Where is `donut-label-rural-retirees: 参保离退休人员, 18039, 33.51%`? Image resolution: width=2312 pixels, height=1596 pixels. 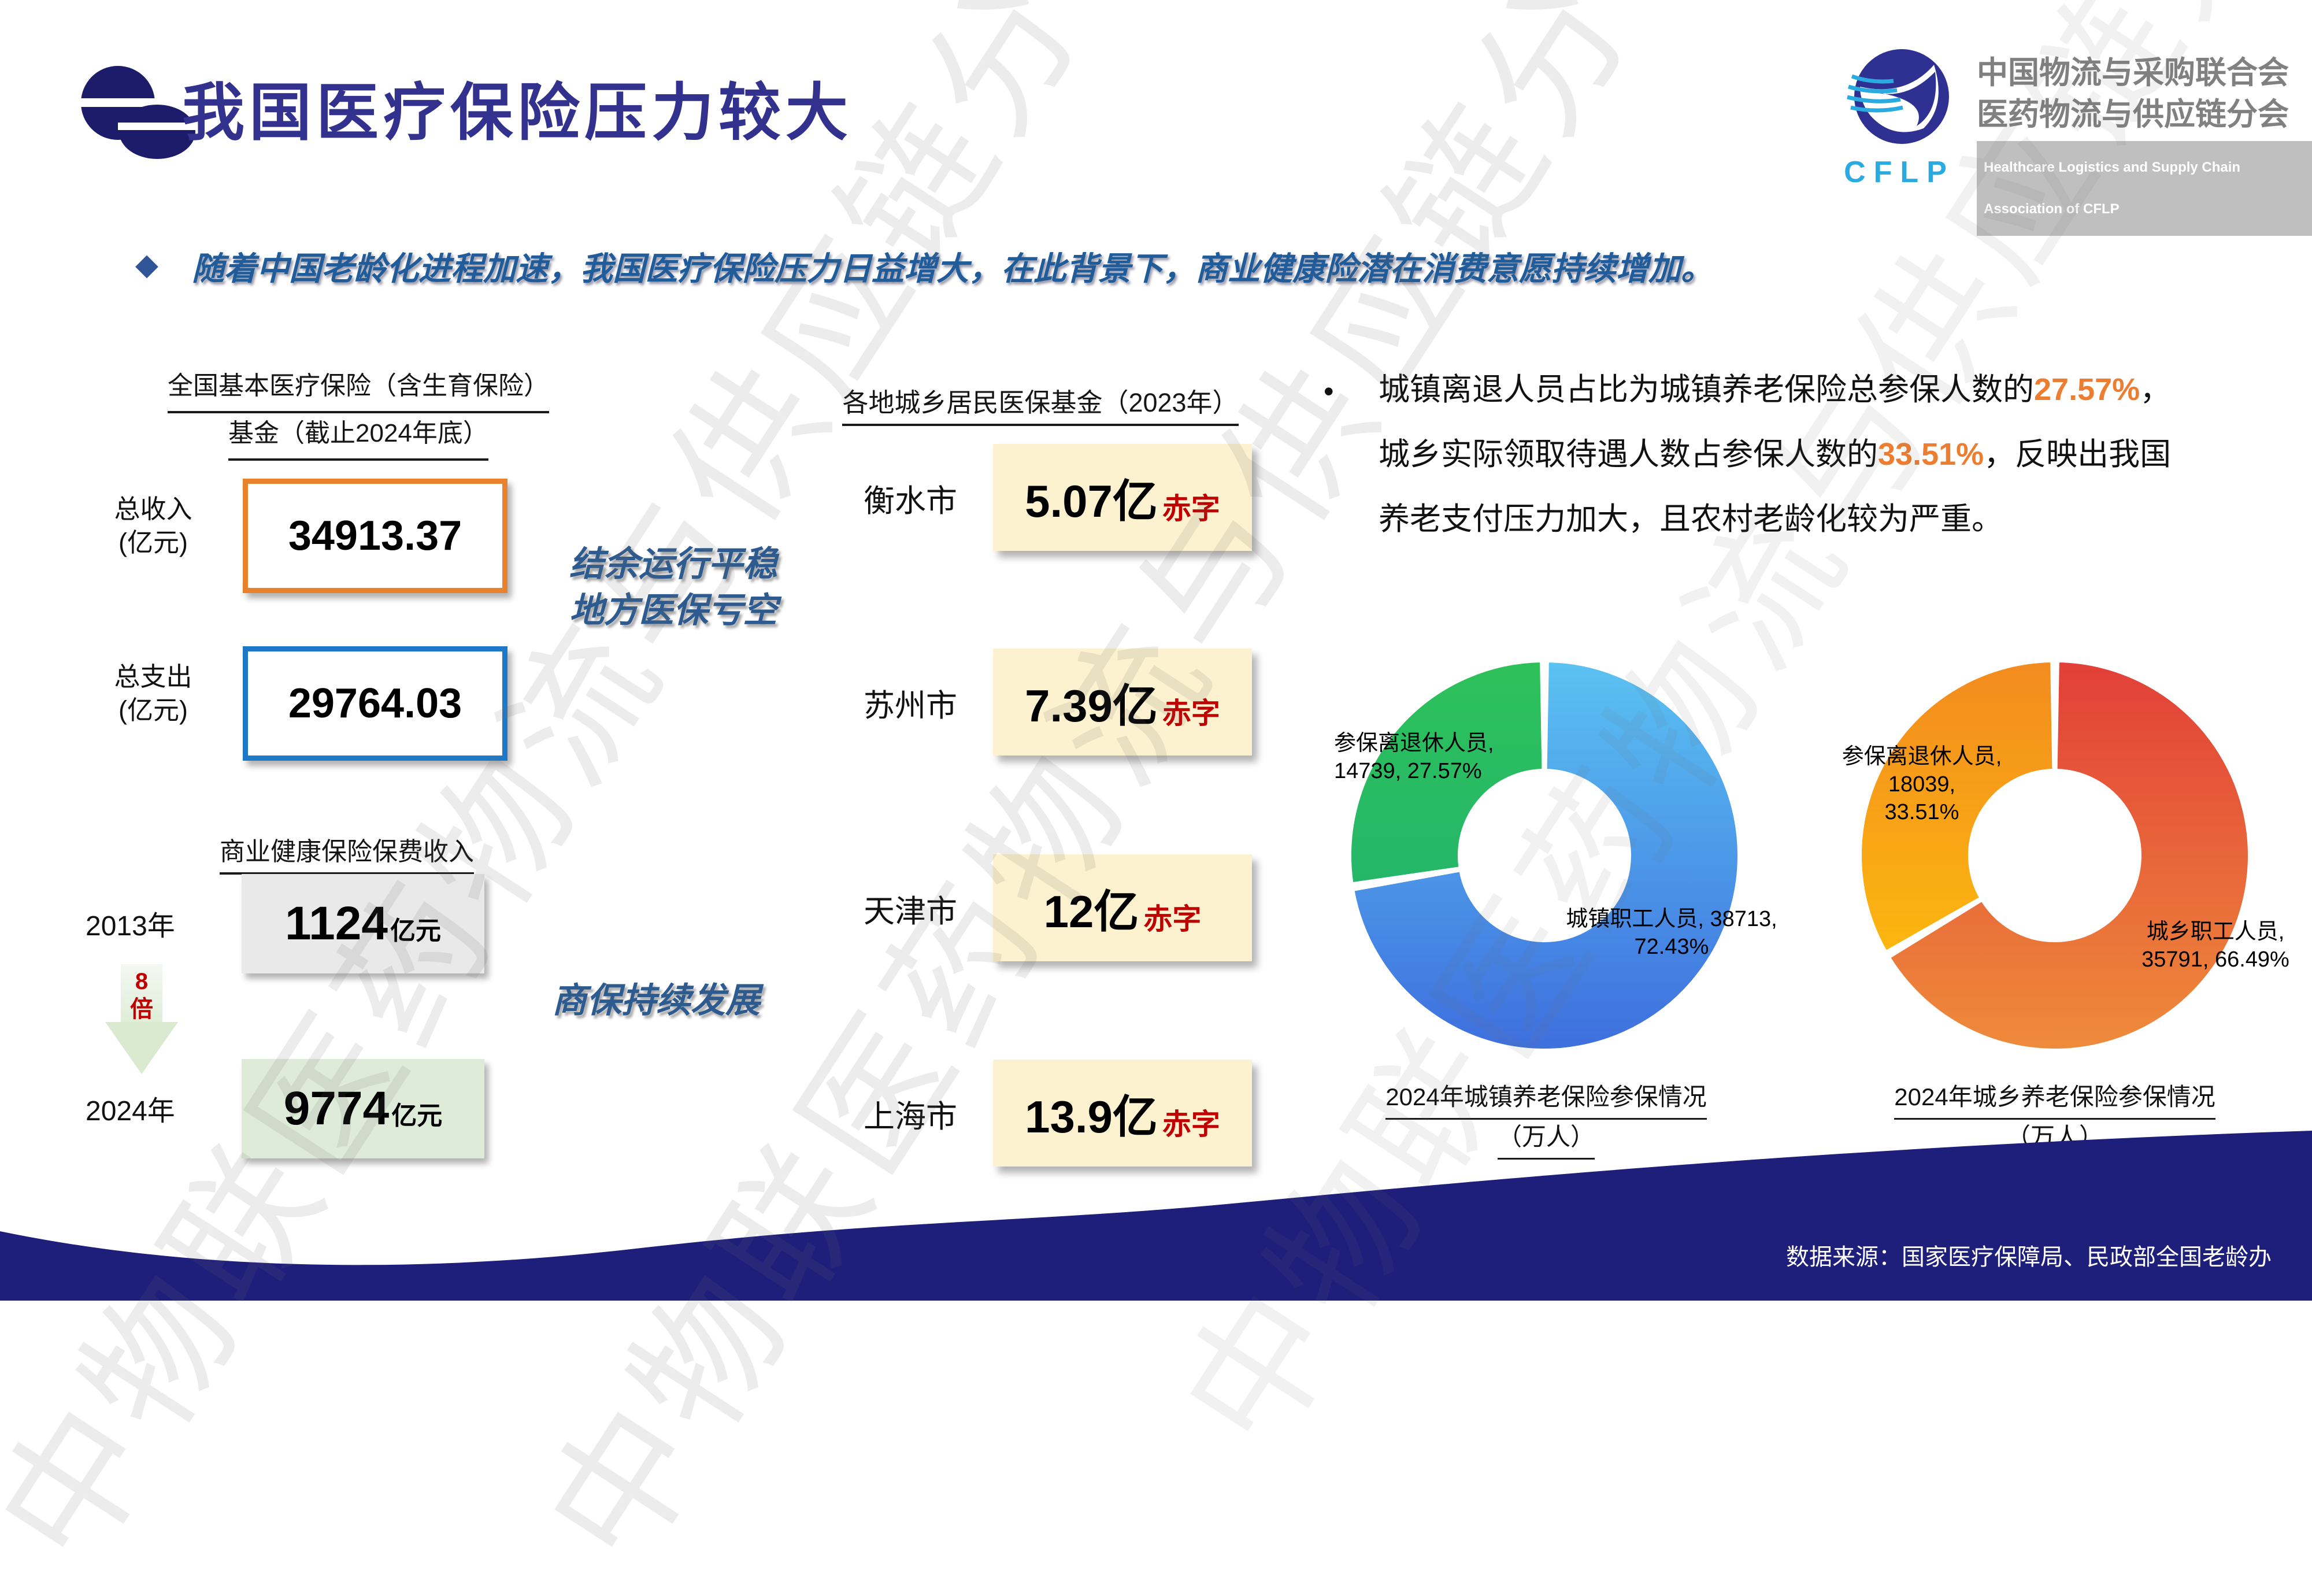 donut-label-rural-retirees: 参保离退休人员, 18039, 33.51% is located at coordinates (1922, 784).